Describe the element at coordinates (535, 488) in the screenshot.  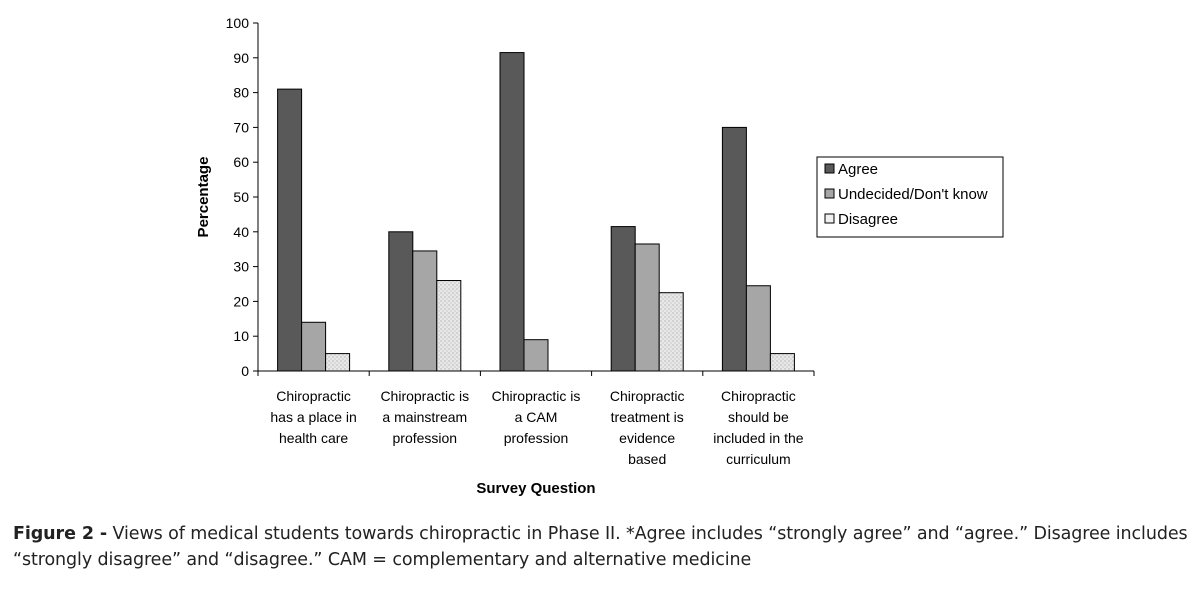
I see `x-axis-title: Survey Question` at that location.